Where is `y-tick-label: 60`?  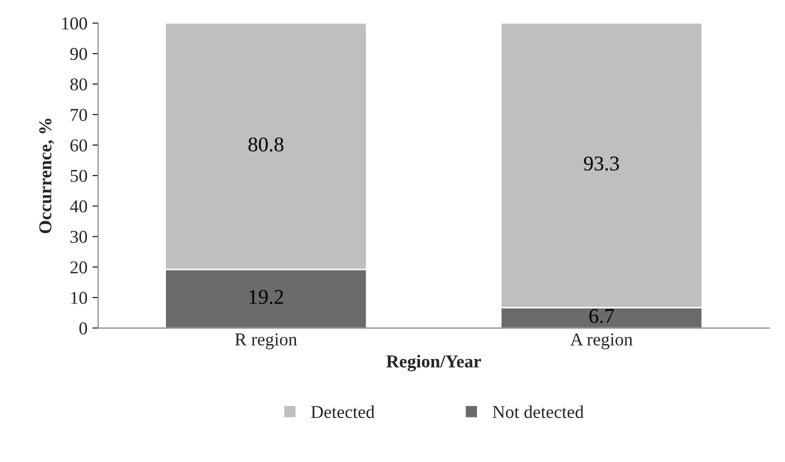
y-tick-label: 60 is located at coordinates (79, 145).